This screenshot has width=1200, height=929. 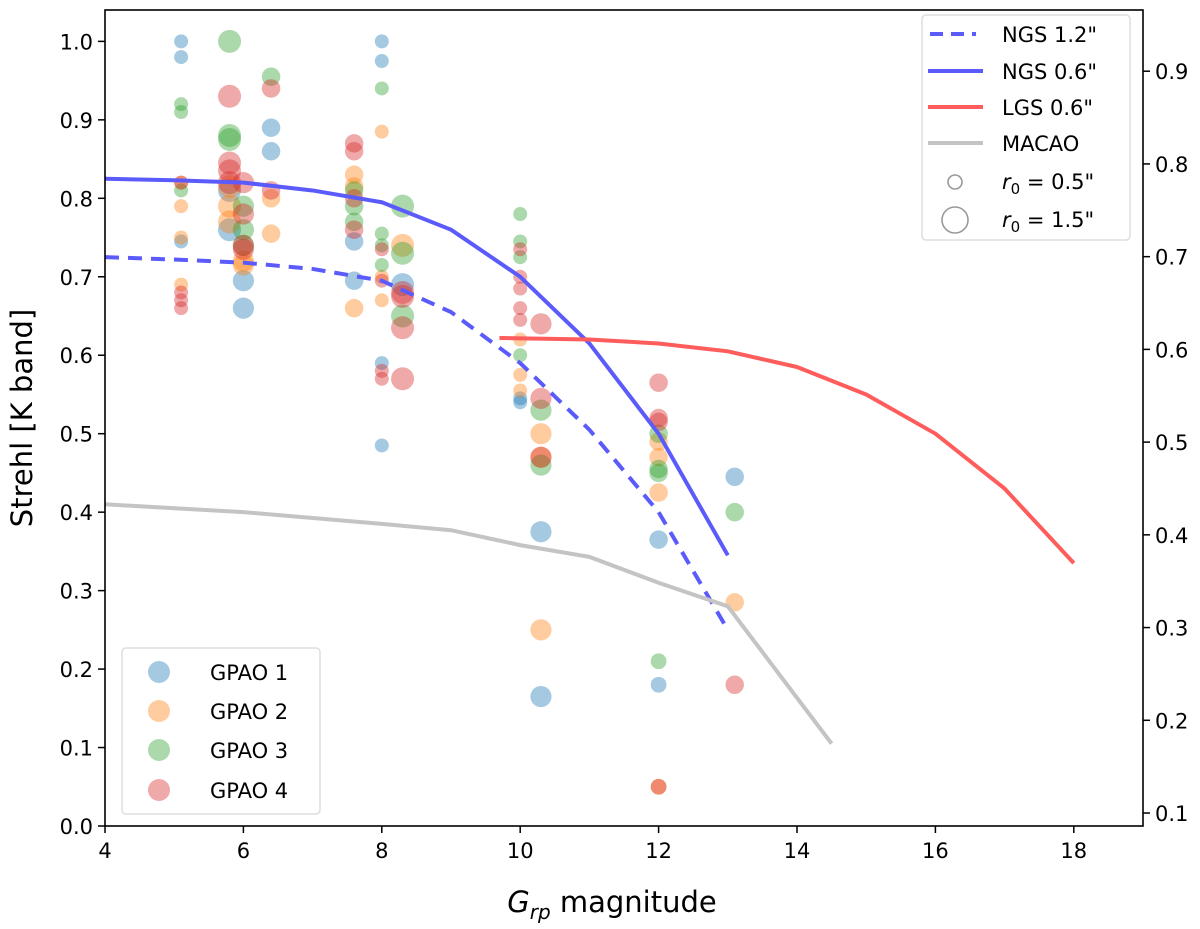 I want to click on legend-label-gpao-3: GPAO 3, so click(x=249, y=751).